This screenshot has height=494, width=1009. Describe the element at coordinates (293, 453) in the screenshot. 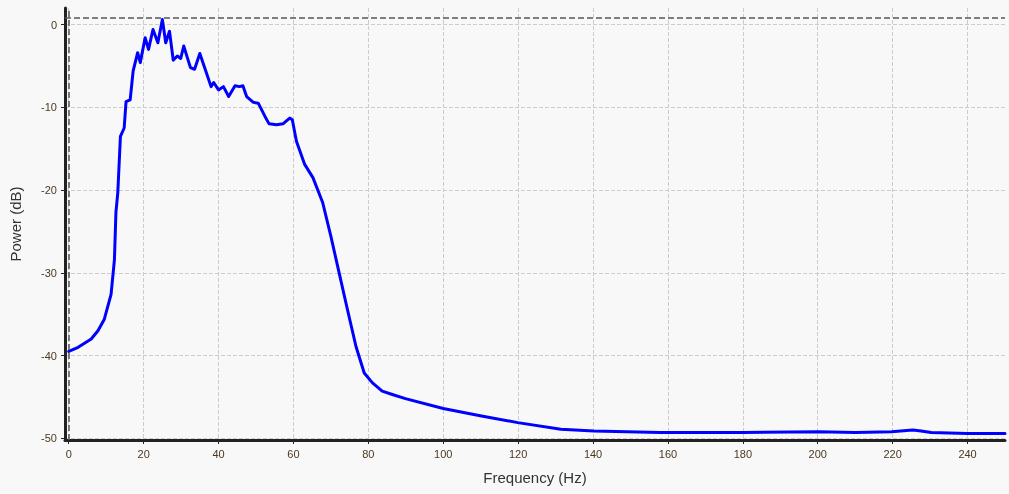

I see `x-tick-label: 60` at that location.